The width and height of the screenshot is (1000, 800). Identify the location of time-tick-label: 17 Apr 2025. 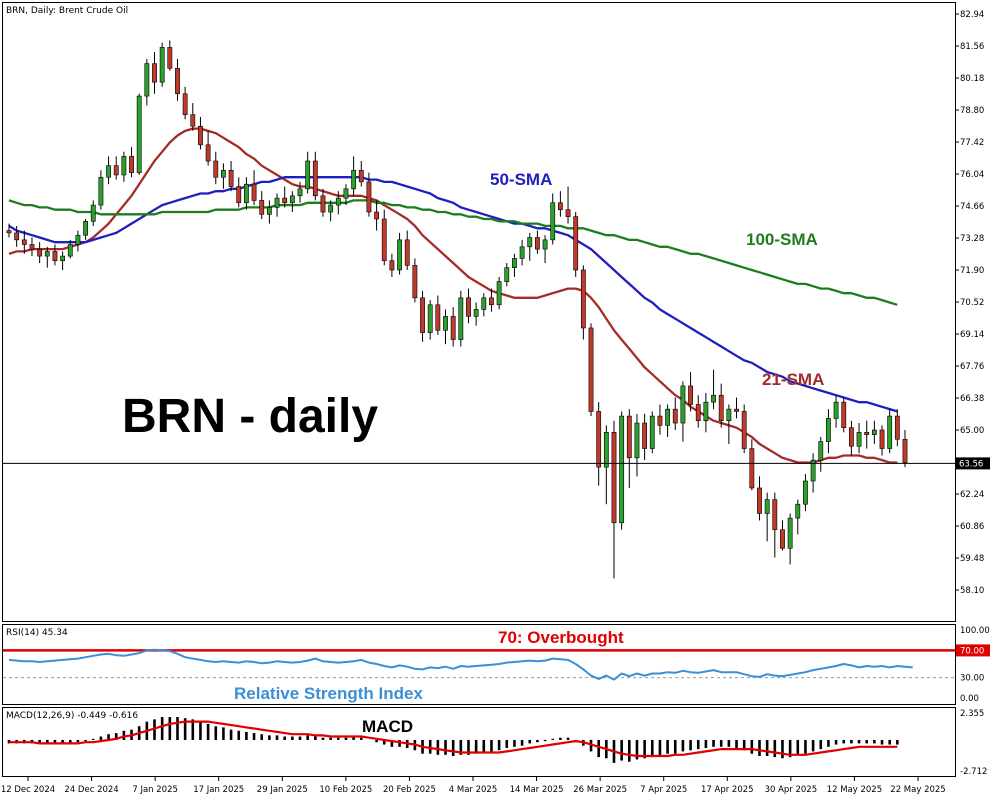
(727, 790).